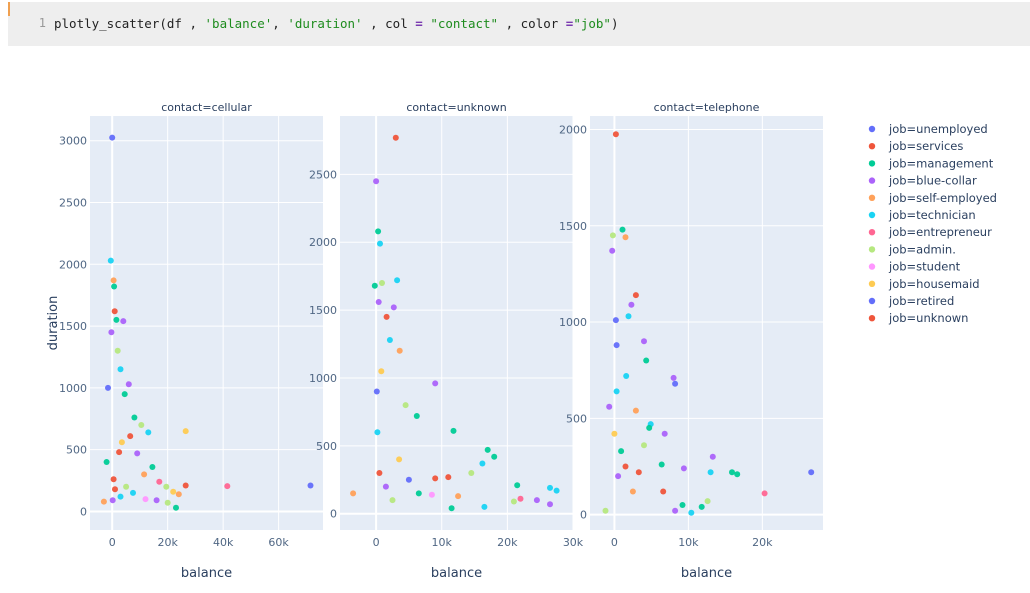  What do you see at coordinates (419, 23) in the screenshot?
I see `code-token: =` at bounding box center [419, 23].